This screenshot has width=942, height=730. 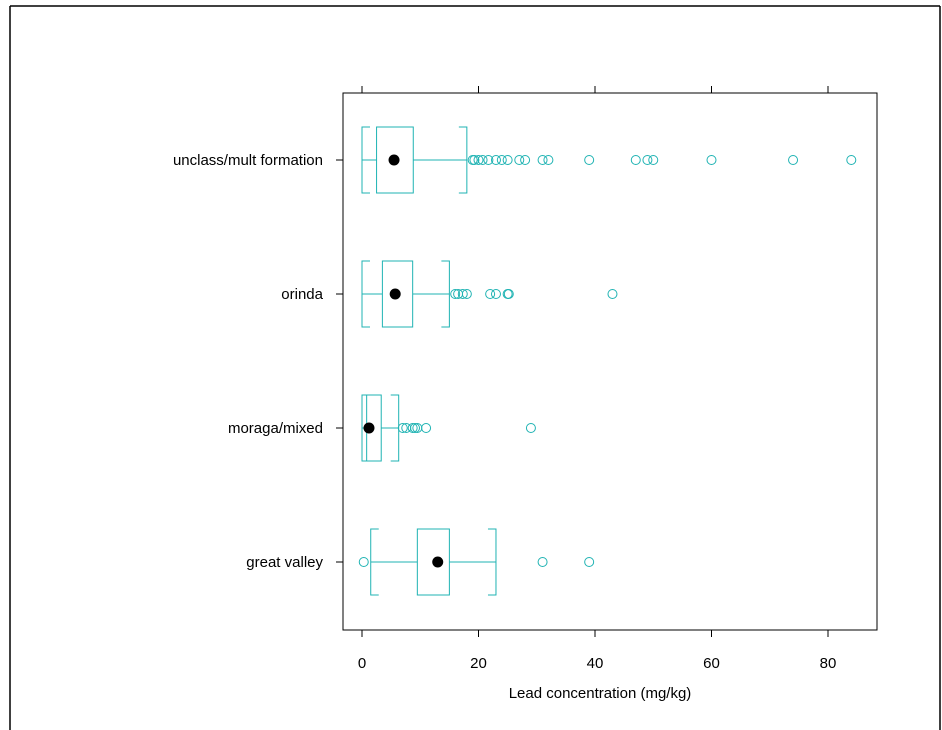 I want to click on box-group-orinda, so click(x=489, y=294).